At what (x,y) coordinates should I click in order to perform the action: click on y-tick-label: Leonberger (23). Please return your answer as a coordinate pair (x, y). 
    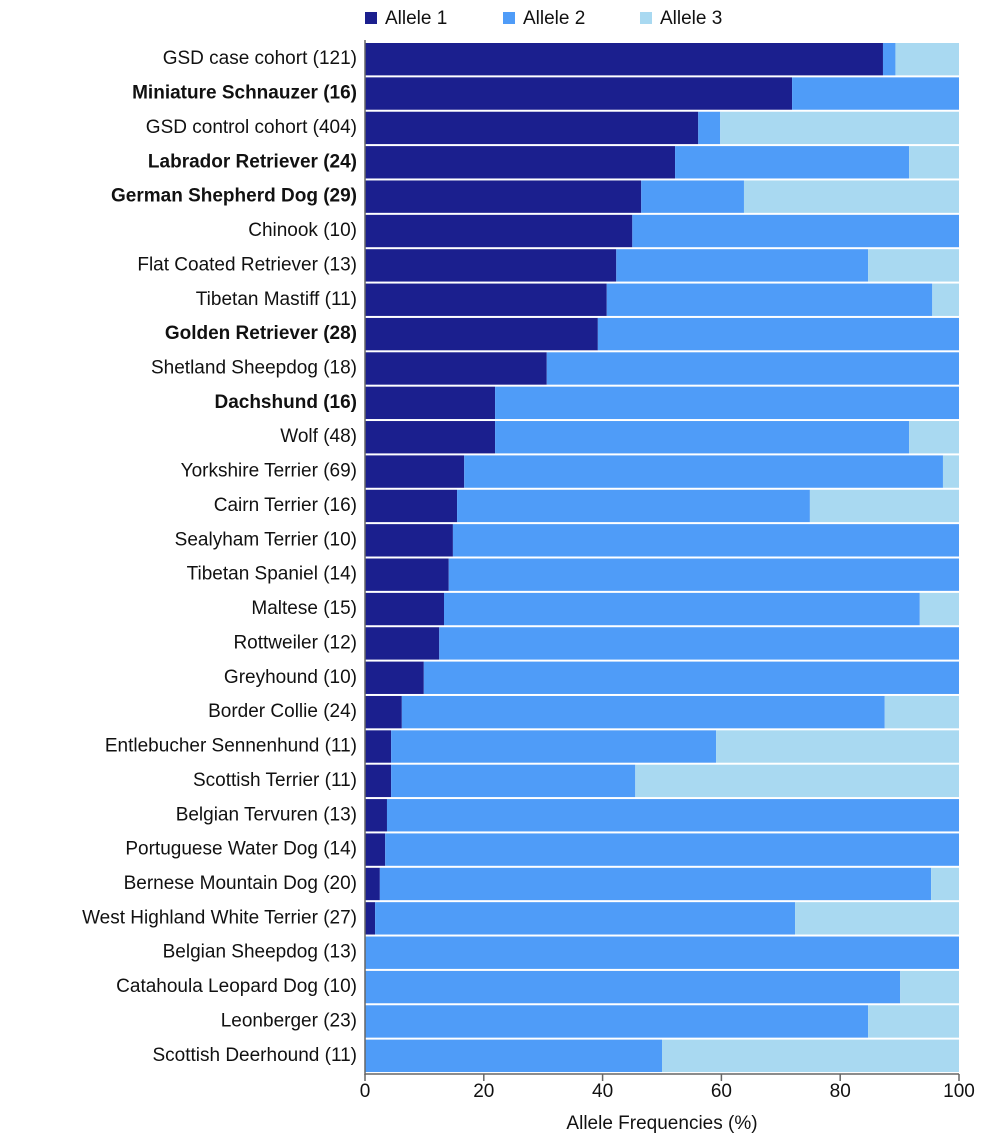
    Looking at the image, I should click on (289, 1020).